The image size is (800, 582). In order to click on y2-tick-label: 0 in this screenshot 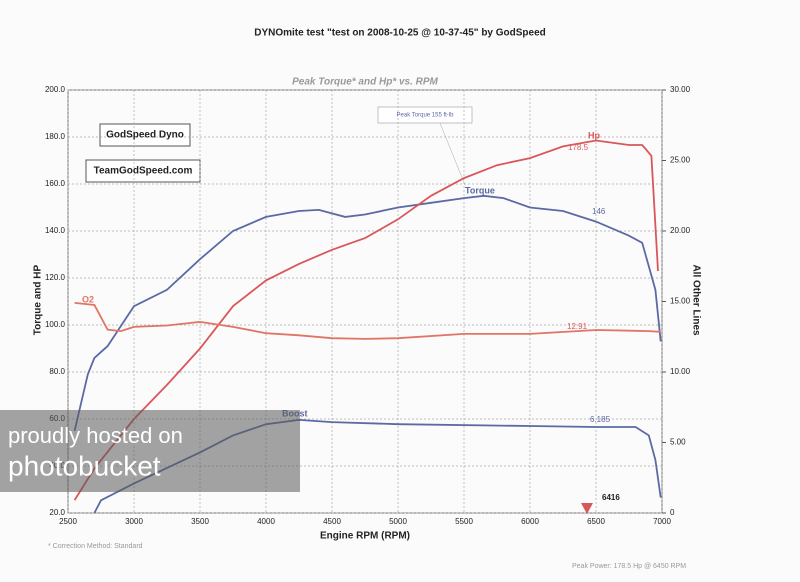, I will do `click(672, 512)`.